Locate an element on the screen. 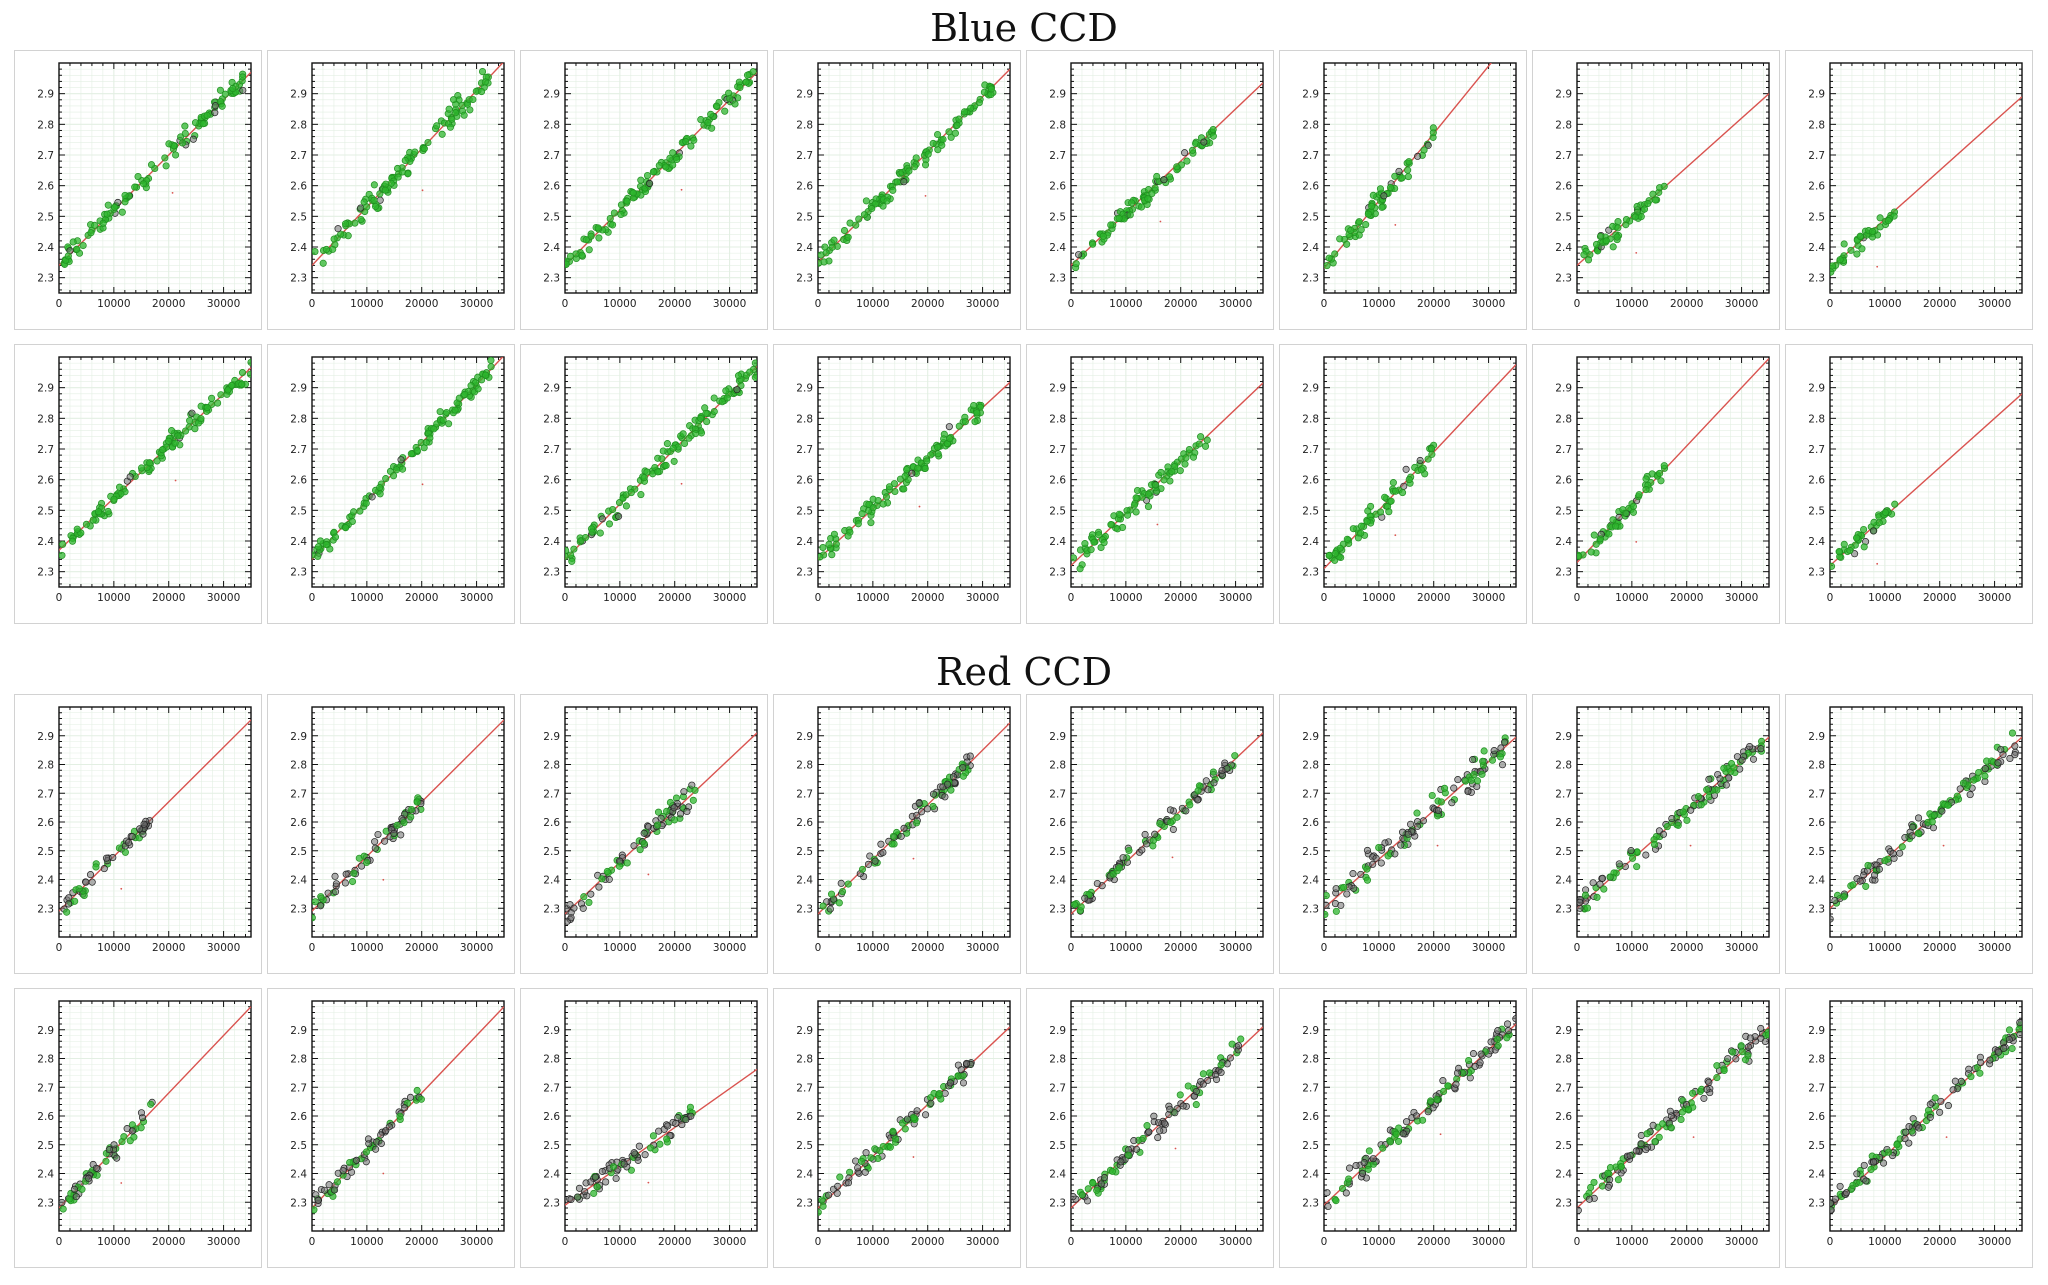 The height and width of the screenshot is (1285, 2048). y-tick-label: 2.3 is located at coordinates (1057, 279).